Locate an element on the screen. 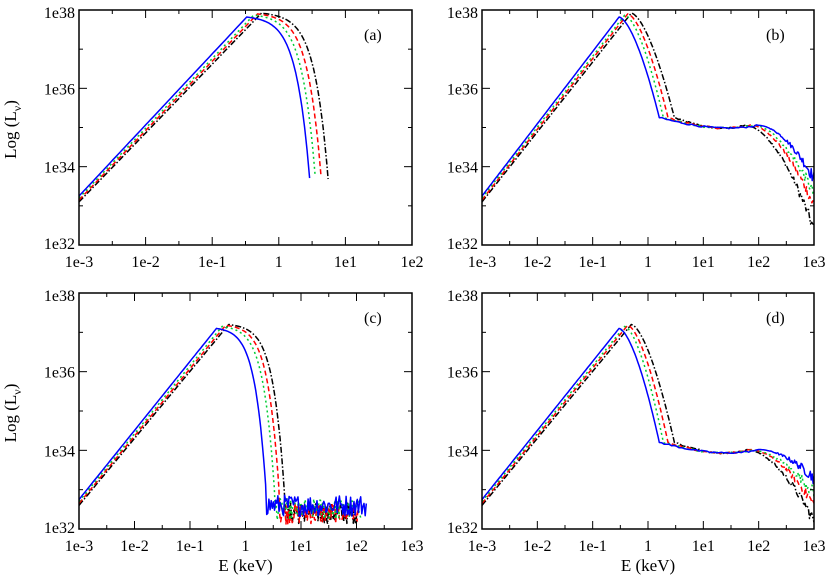 The height and width of the screenshot is (578, 830). panel-label: (a) is located at coordinates (373, 35).